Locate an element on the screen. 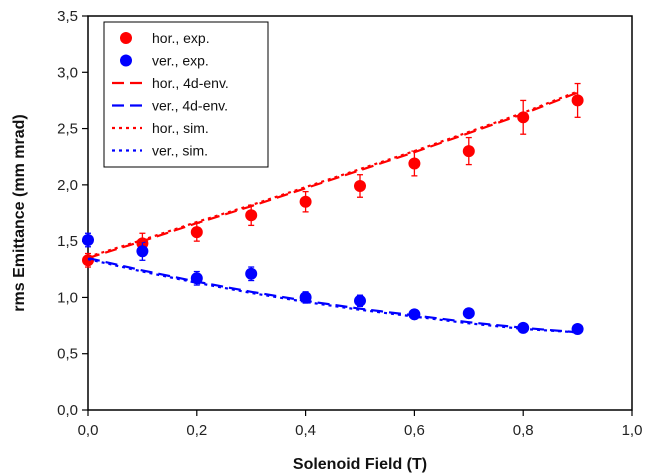  legend-item: hor., 4d-env. is located at coordinates (170, 83).